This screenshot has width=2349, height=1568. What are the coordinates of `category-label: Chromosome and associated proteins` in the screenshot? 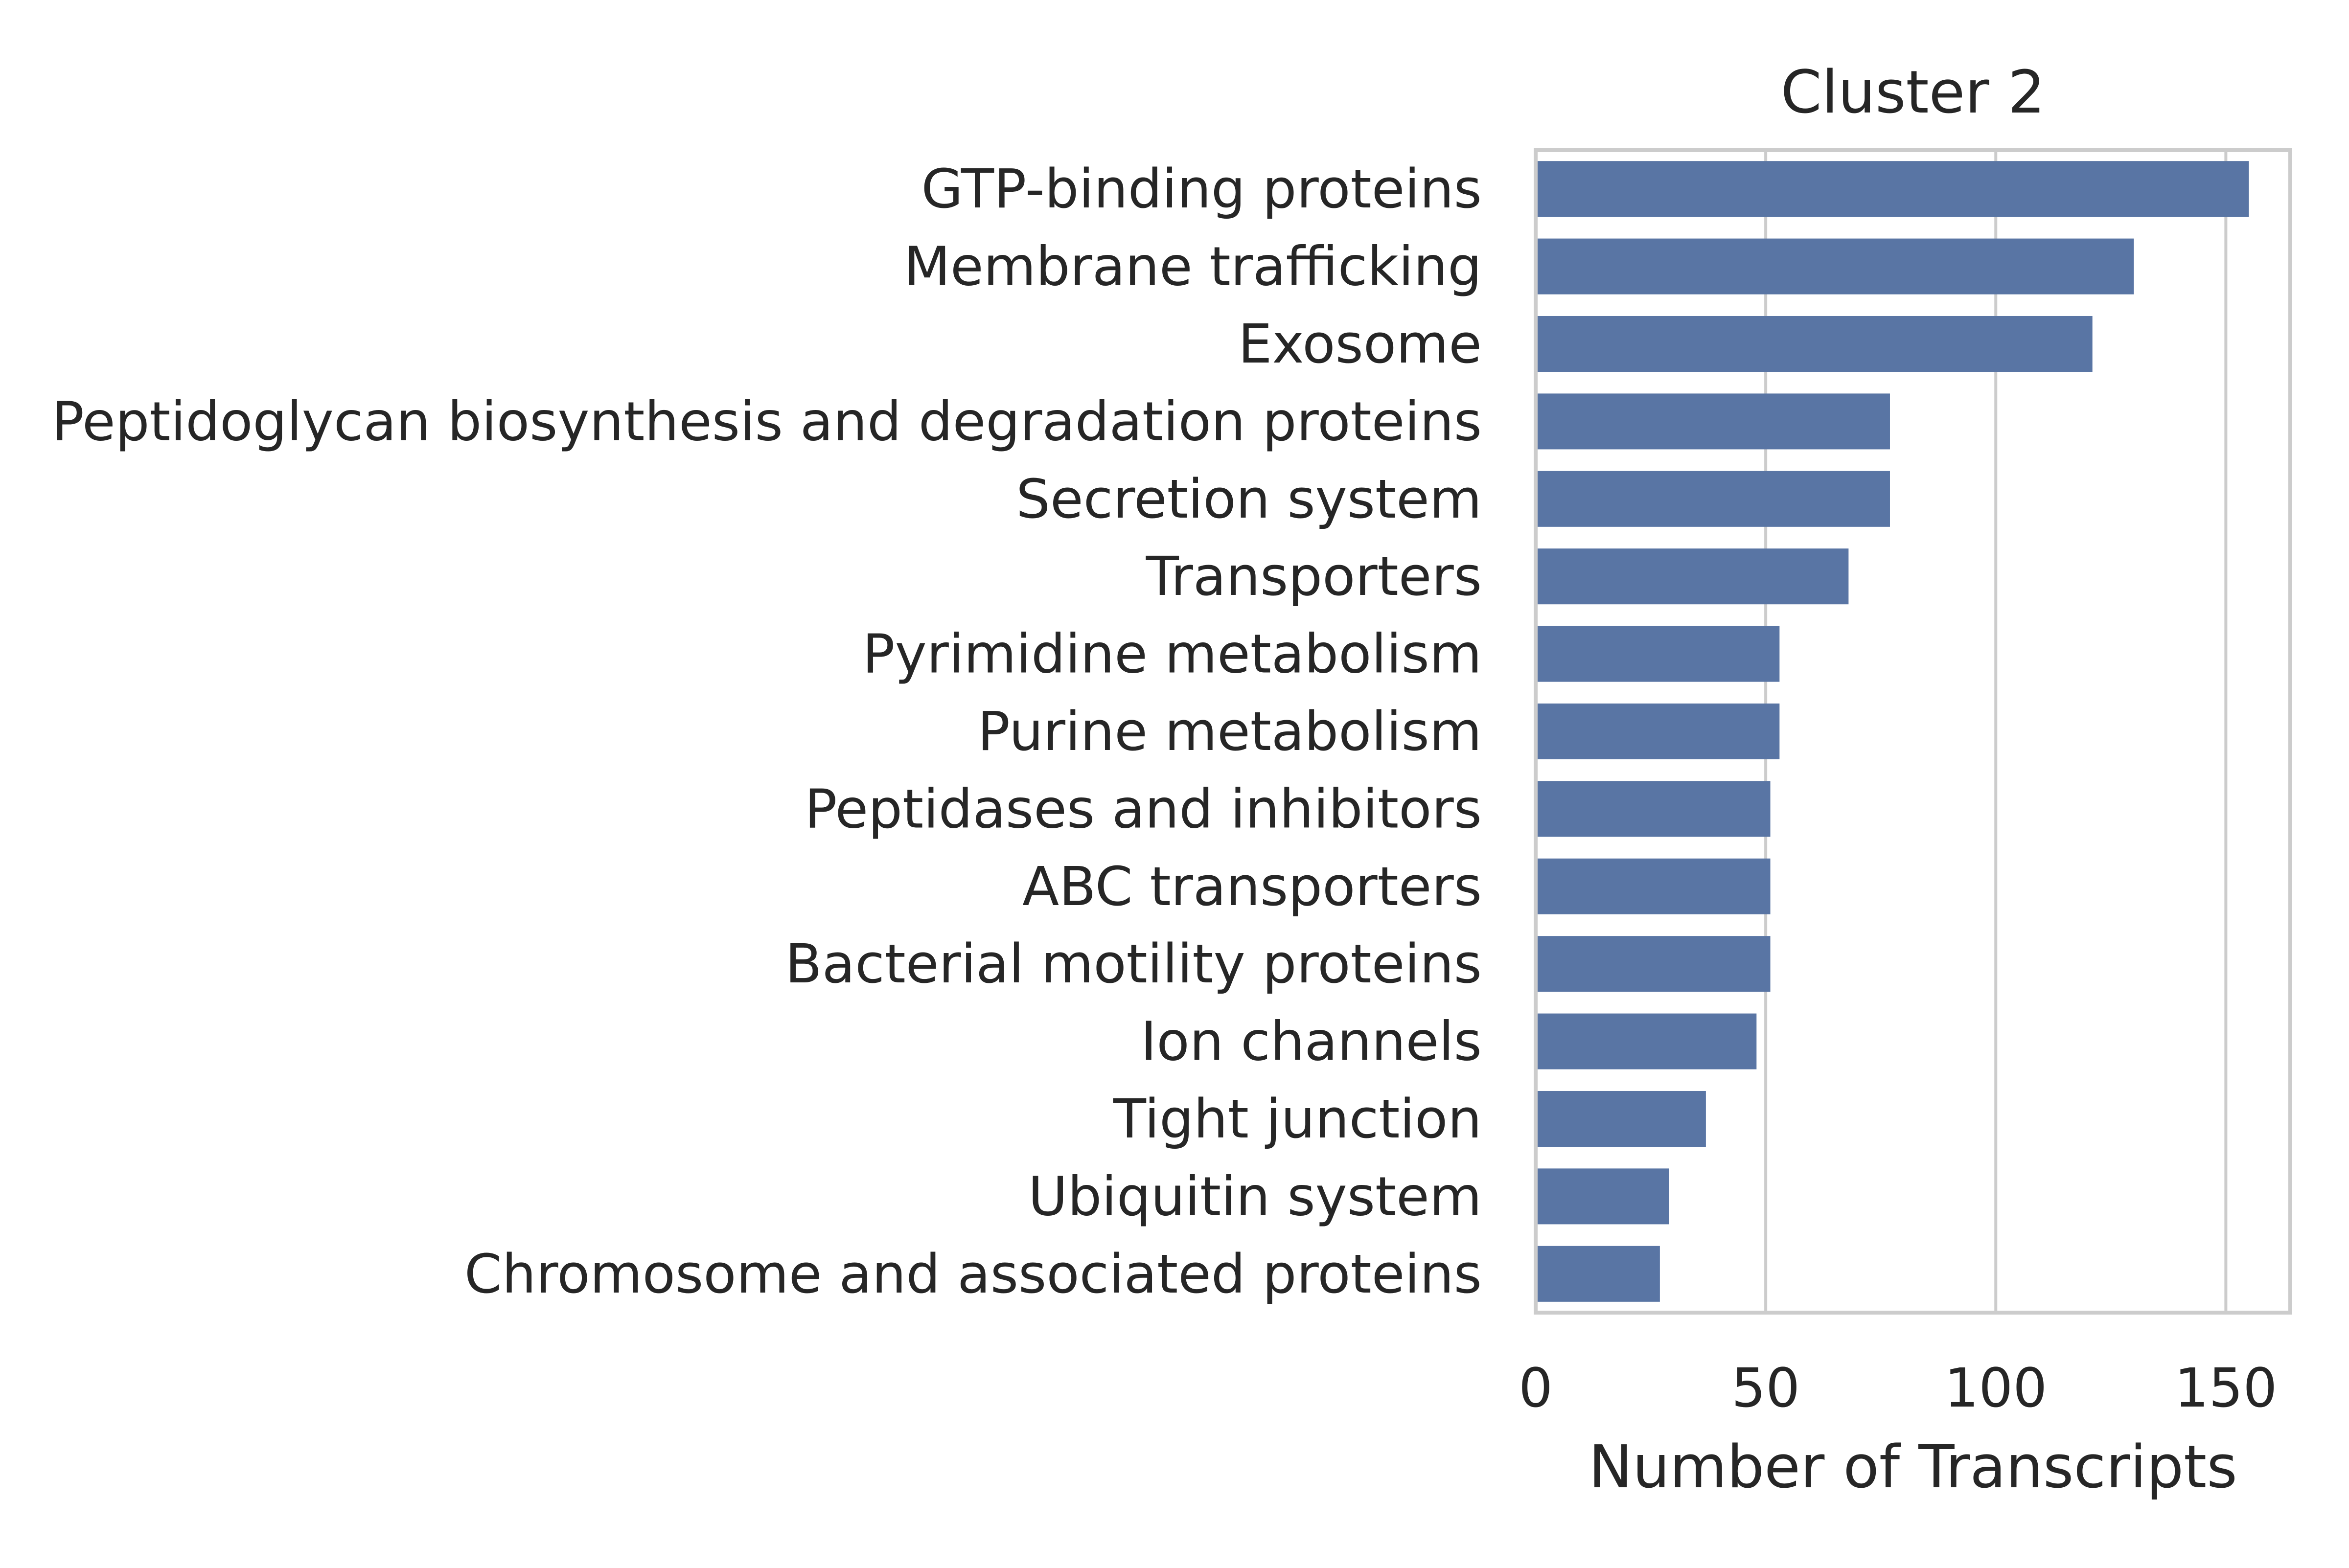 It's located at (973, 1274).